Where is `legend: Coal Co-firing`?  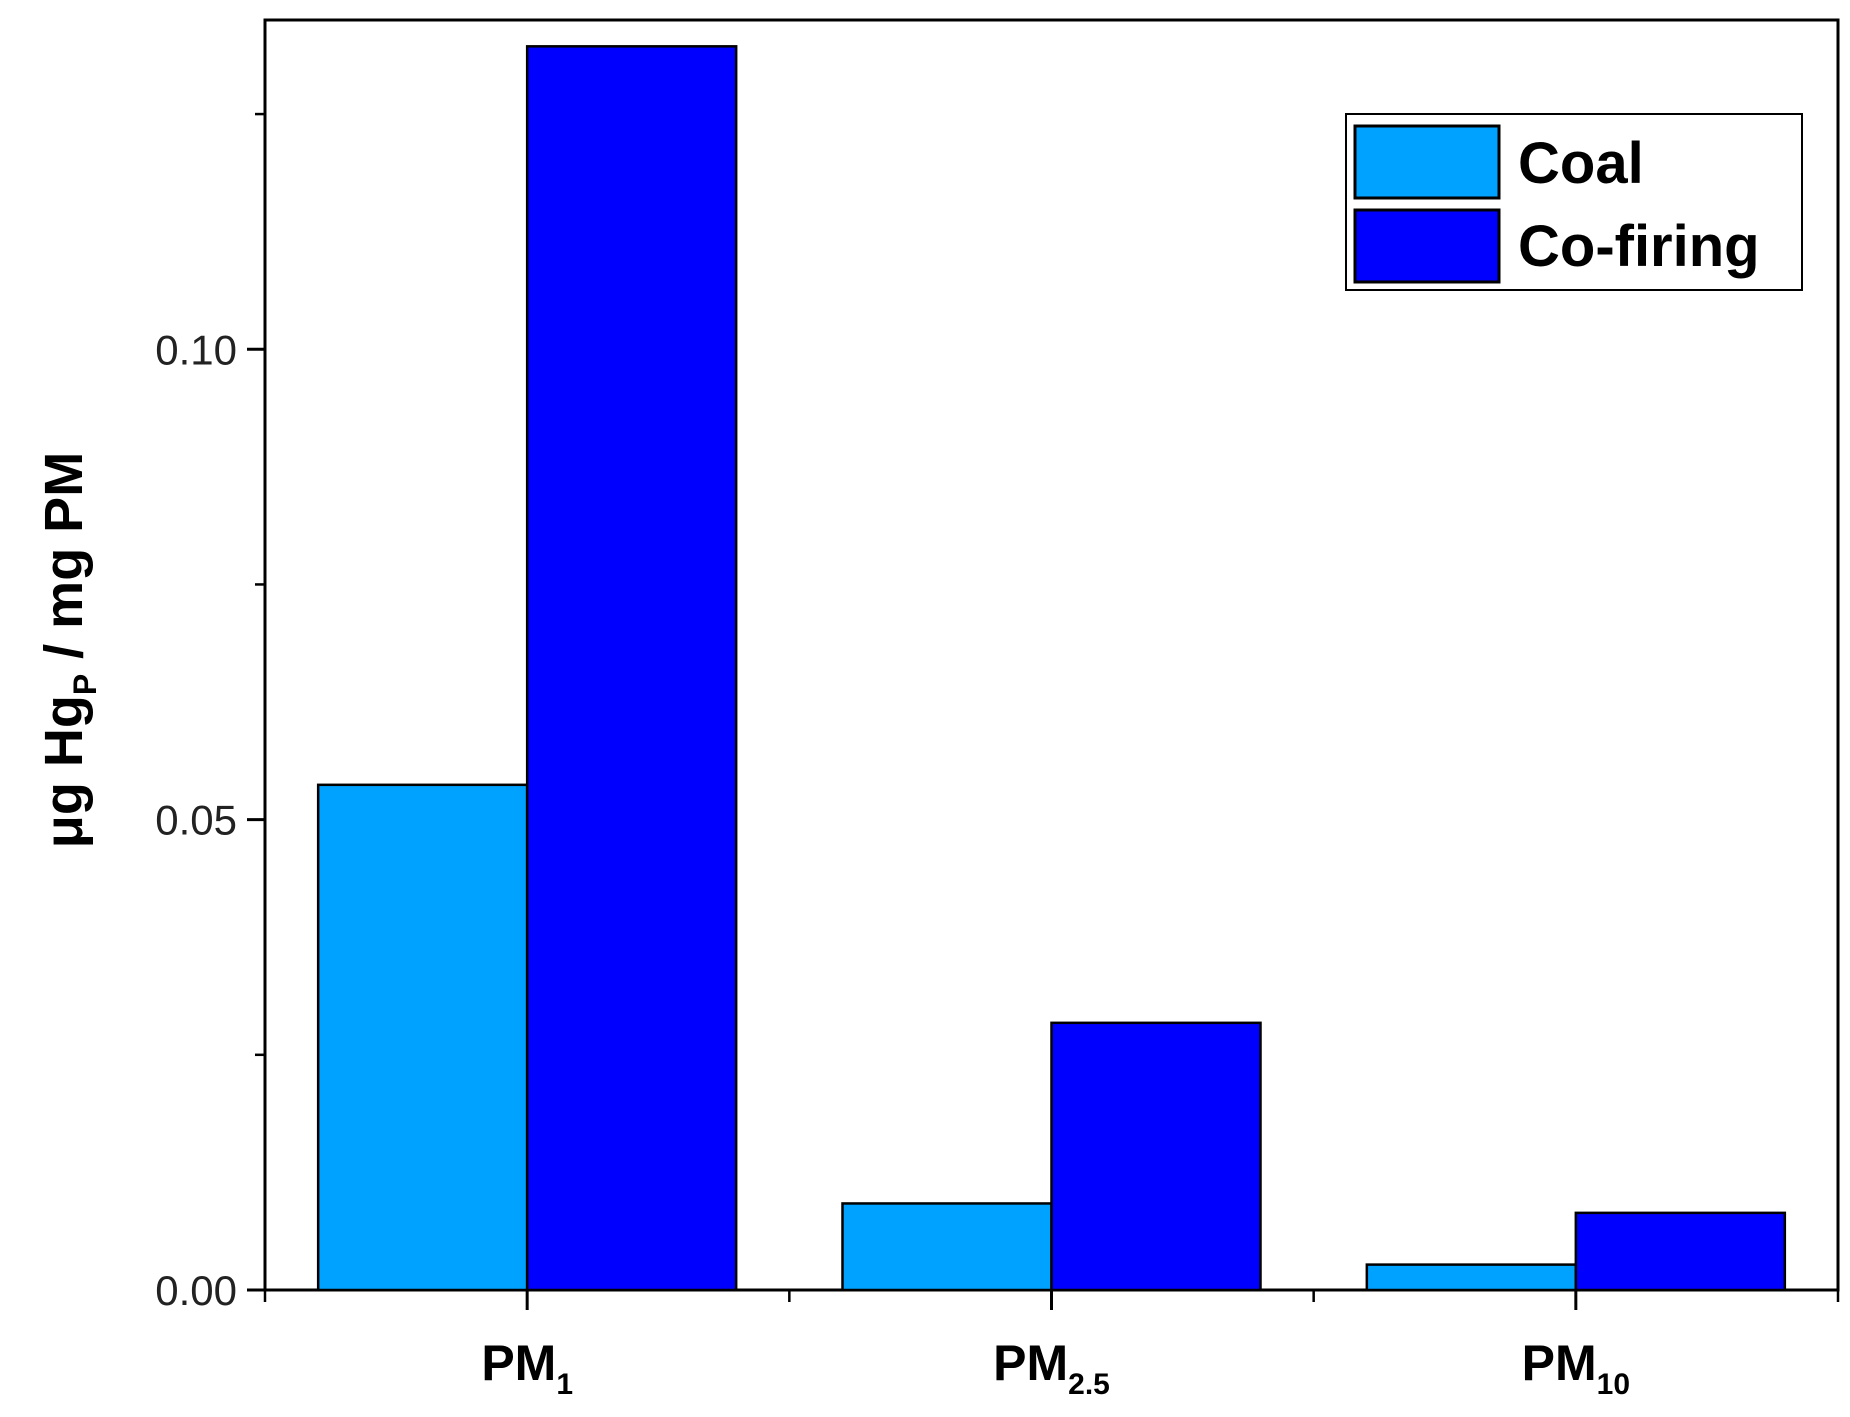
legend: Coal Co-firing is located at coordinates (1574, 202).